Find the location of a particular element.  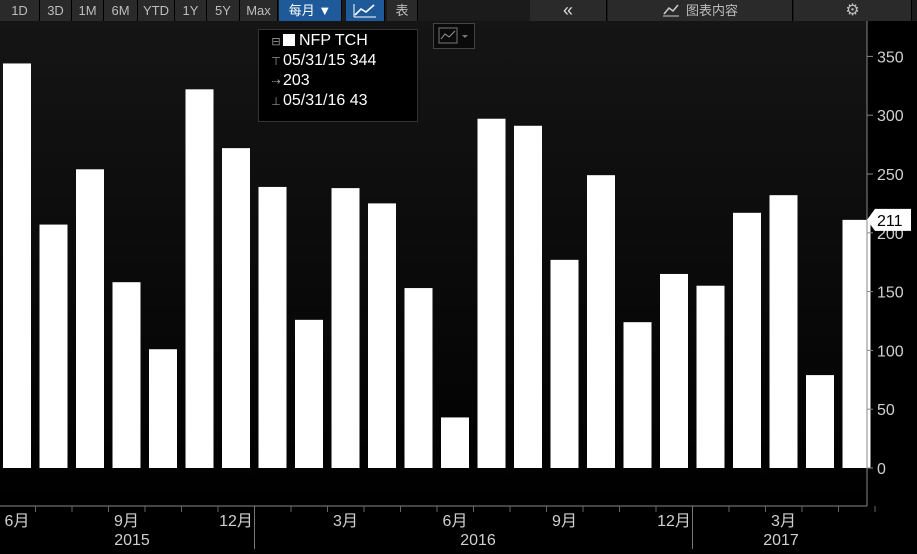

y-tick-label-250: 250 is located at coordinates (890, 175).